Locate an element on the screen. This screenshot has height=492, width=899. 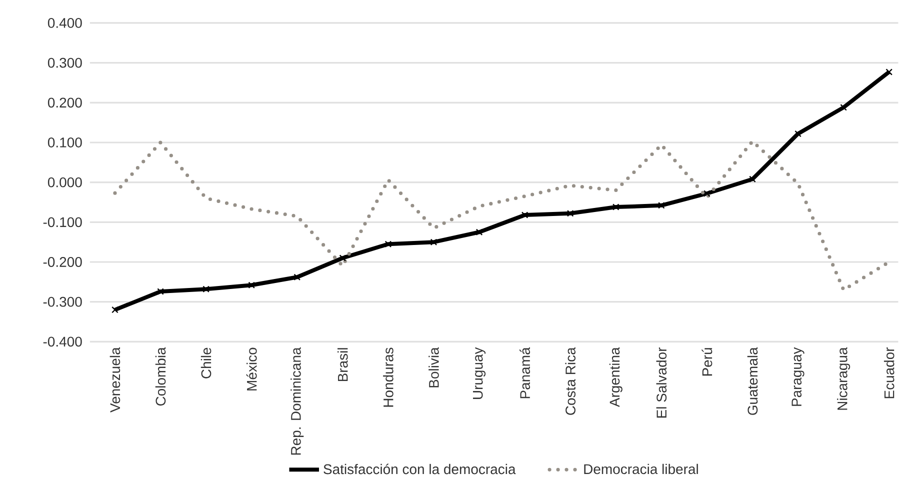
x-tick-label: Brasil is located at coordinates (343, 365).